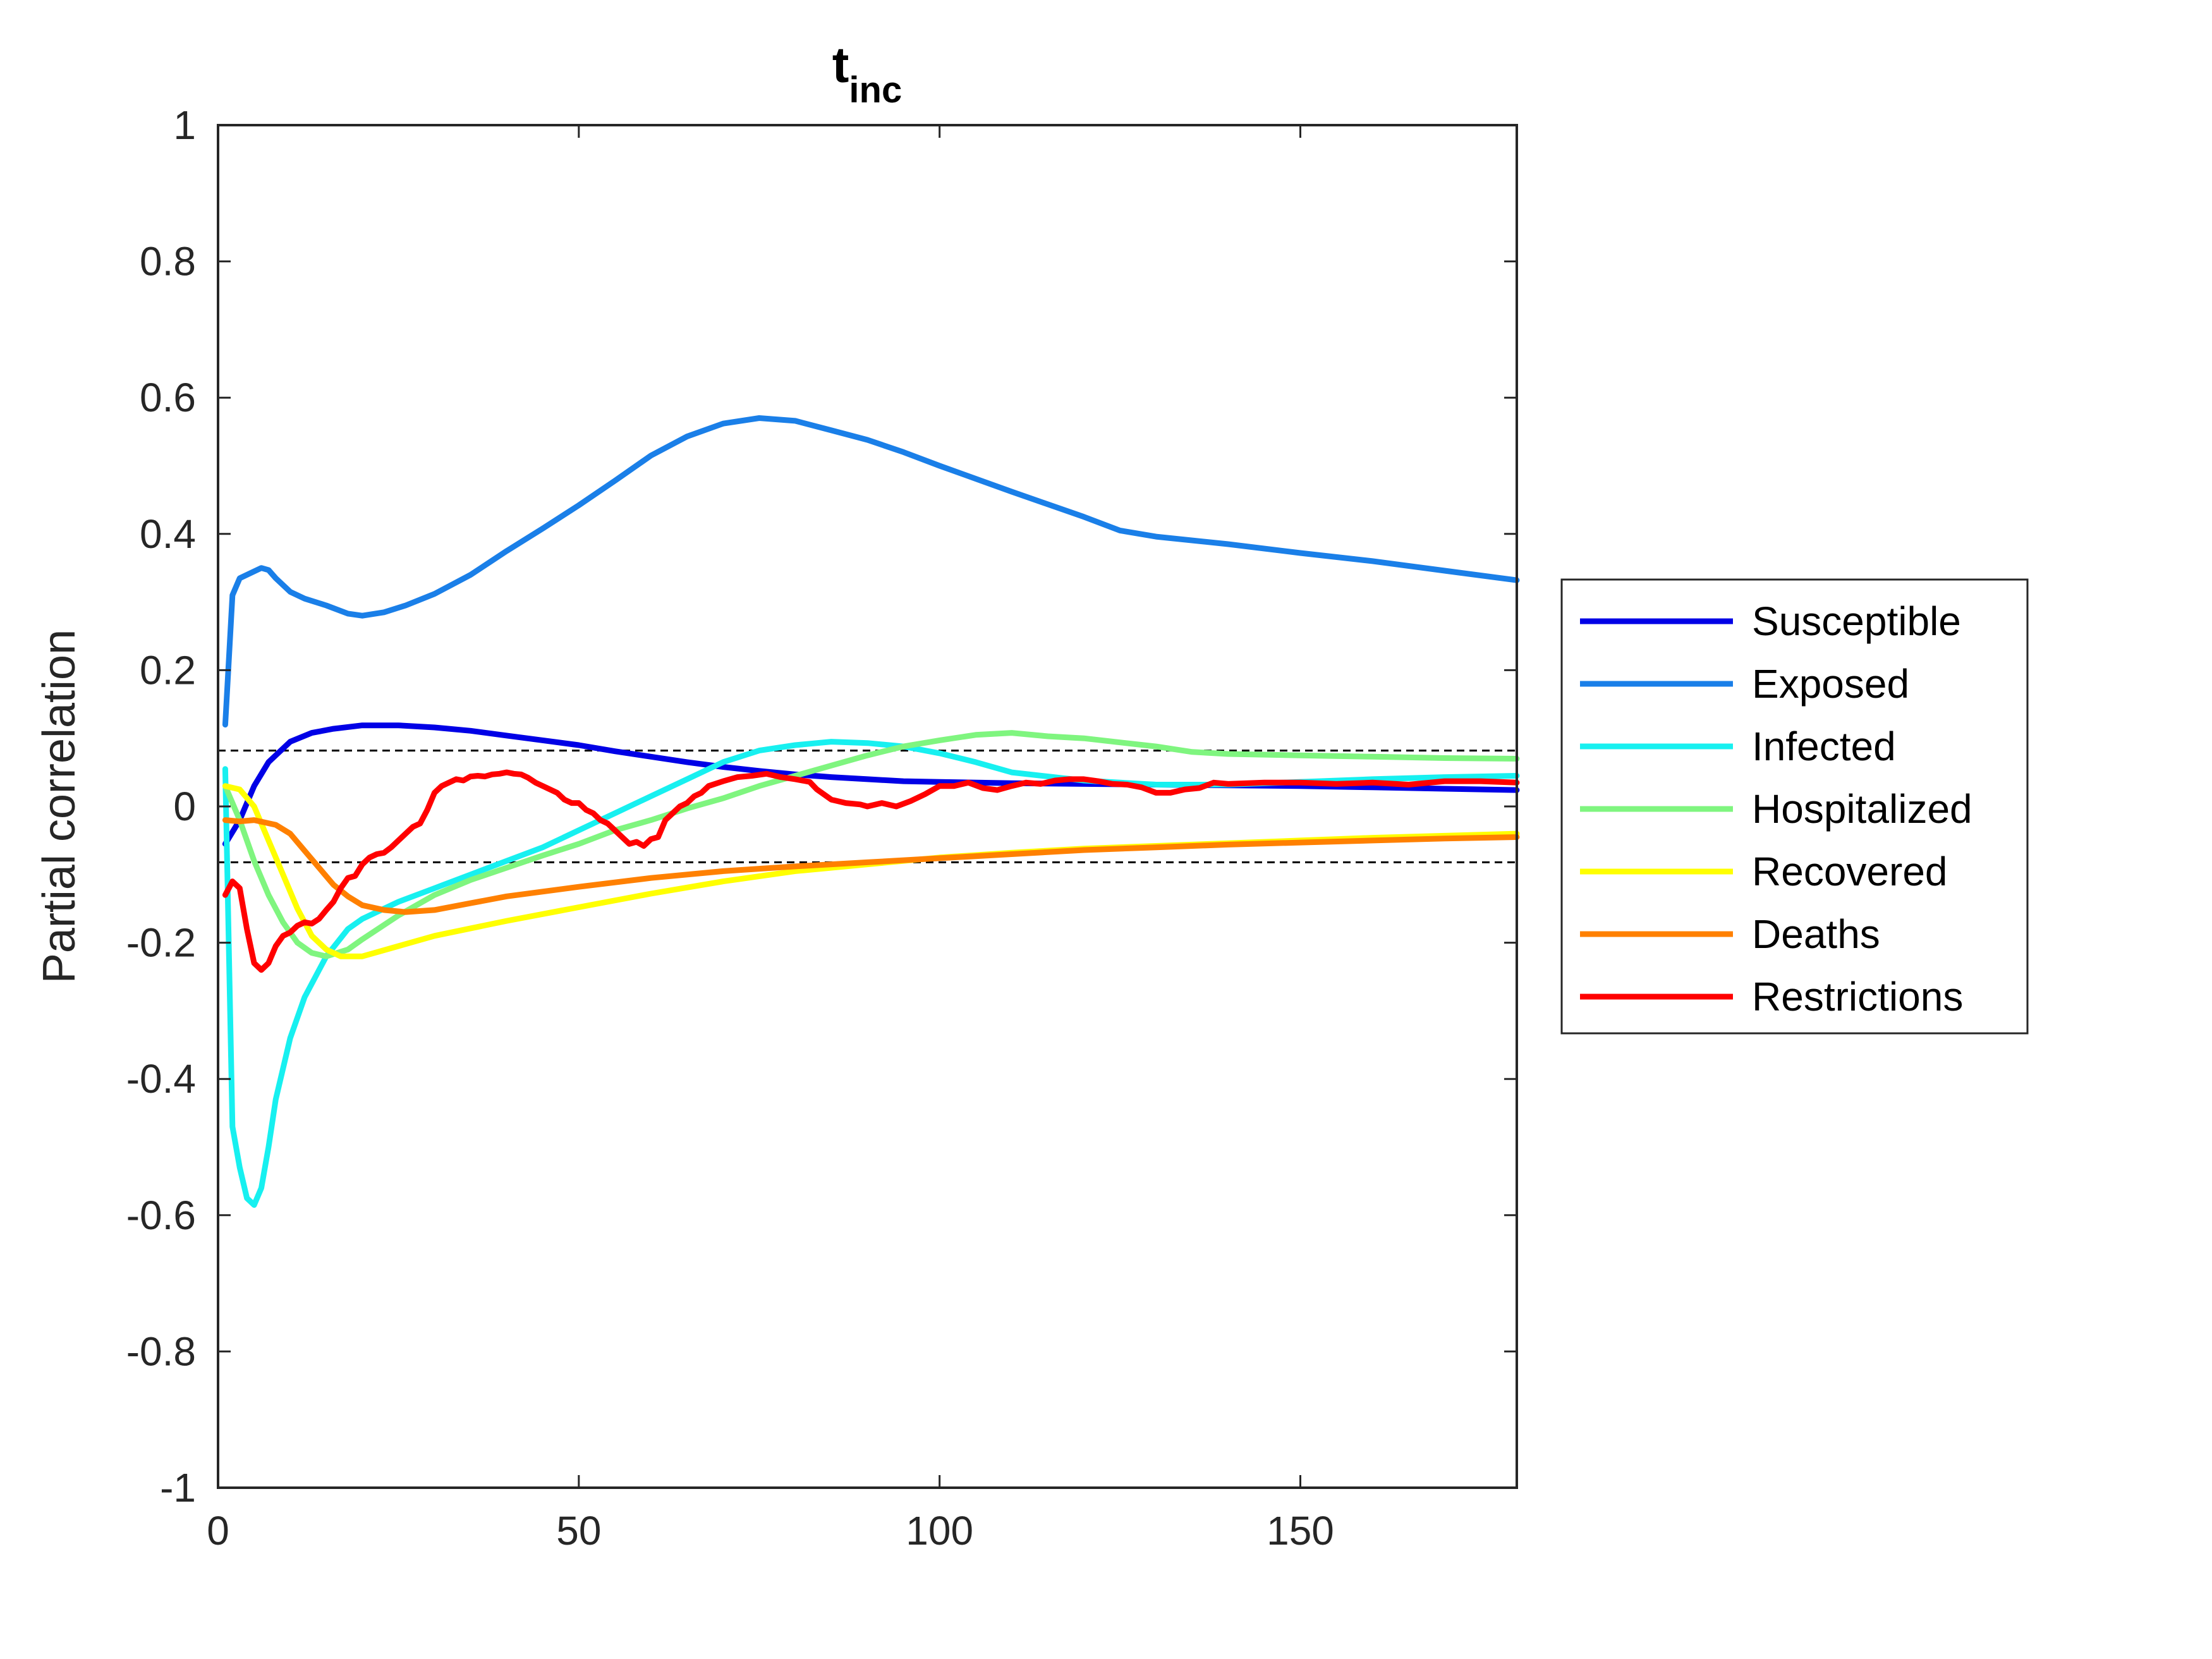 Image resolution: width=2212 pixels, height=1659 pixels. I want to click on legend-item-hospitalized: Hospitalized, so click(1776, 809).